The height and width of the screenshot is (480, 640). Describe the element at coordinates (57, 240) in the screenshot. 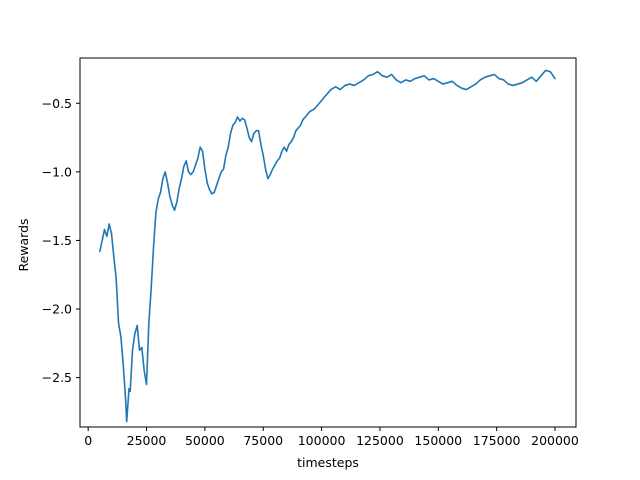

I see `y-tick-label-2: −1.5` at that location.